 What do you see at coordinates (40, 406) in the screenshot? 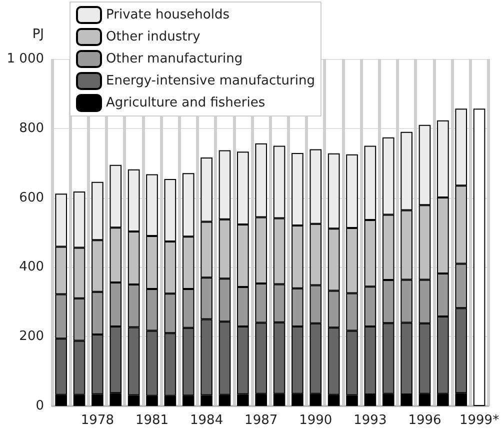
I see `y-tick-label: 0` at bounding box center [40, 406].